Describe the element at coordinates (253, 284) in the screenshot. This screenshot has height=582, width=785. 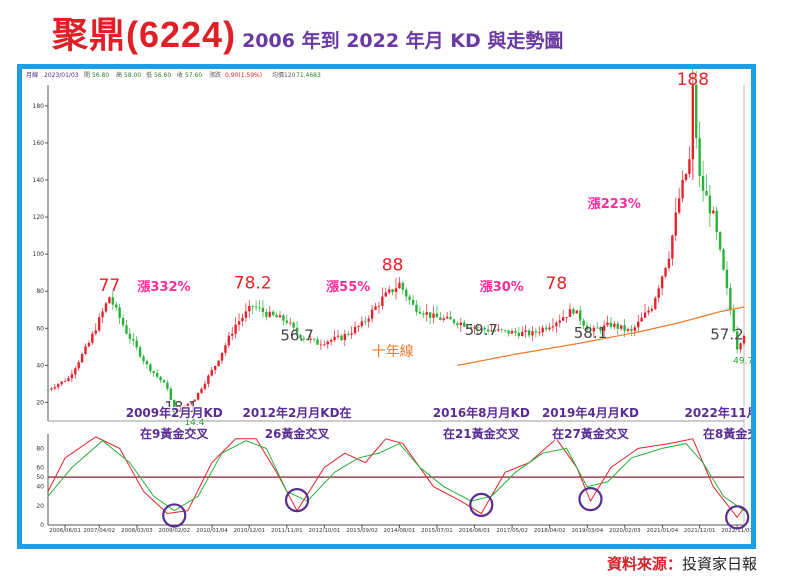
I see `price-annotation: 78.2` at that location.